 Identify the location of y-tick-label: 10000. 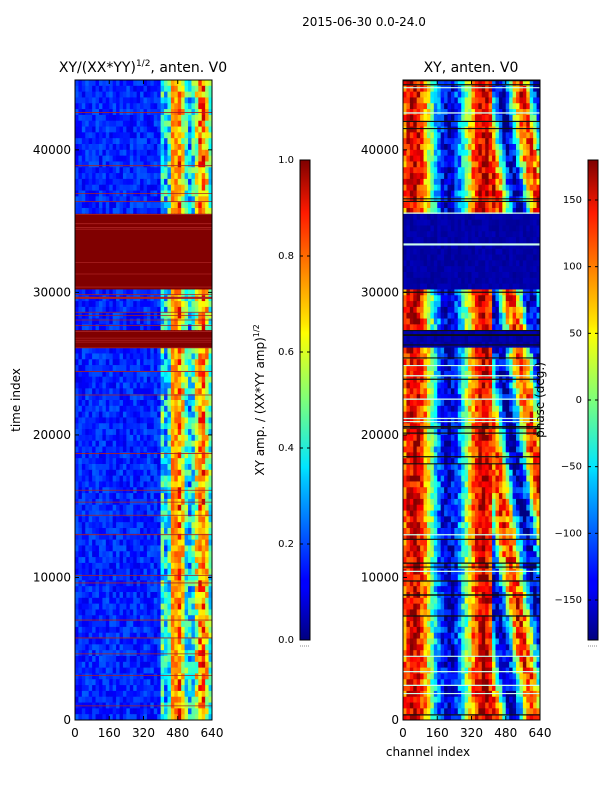
(52, 577).